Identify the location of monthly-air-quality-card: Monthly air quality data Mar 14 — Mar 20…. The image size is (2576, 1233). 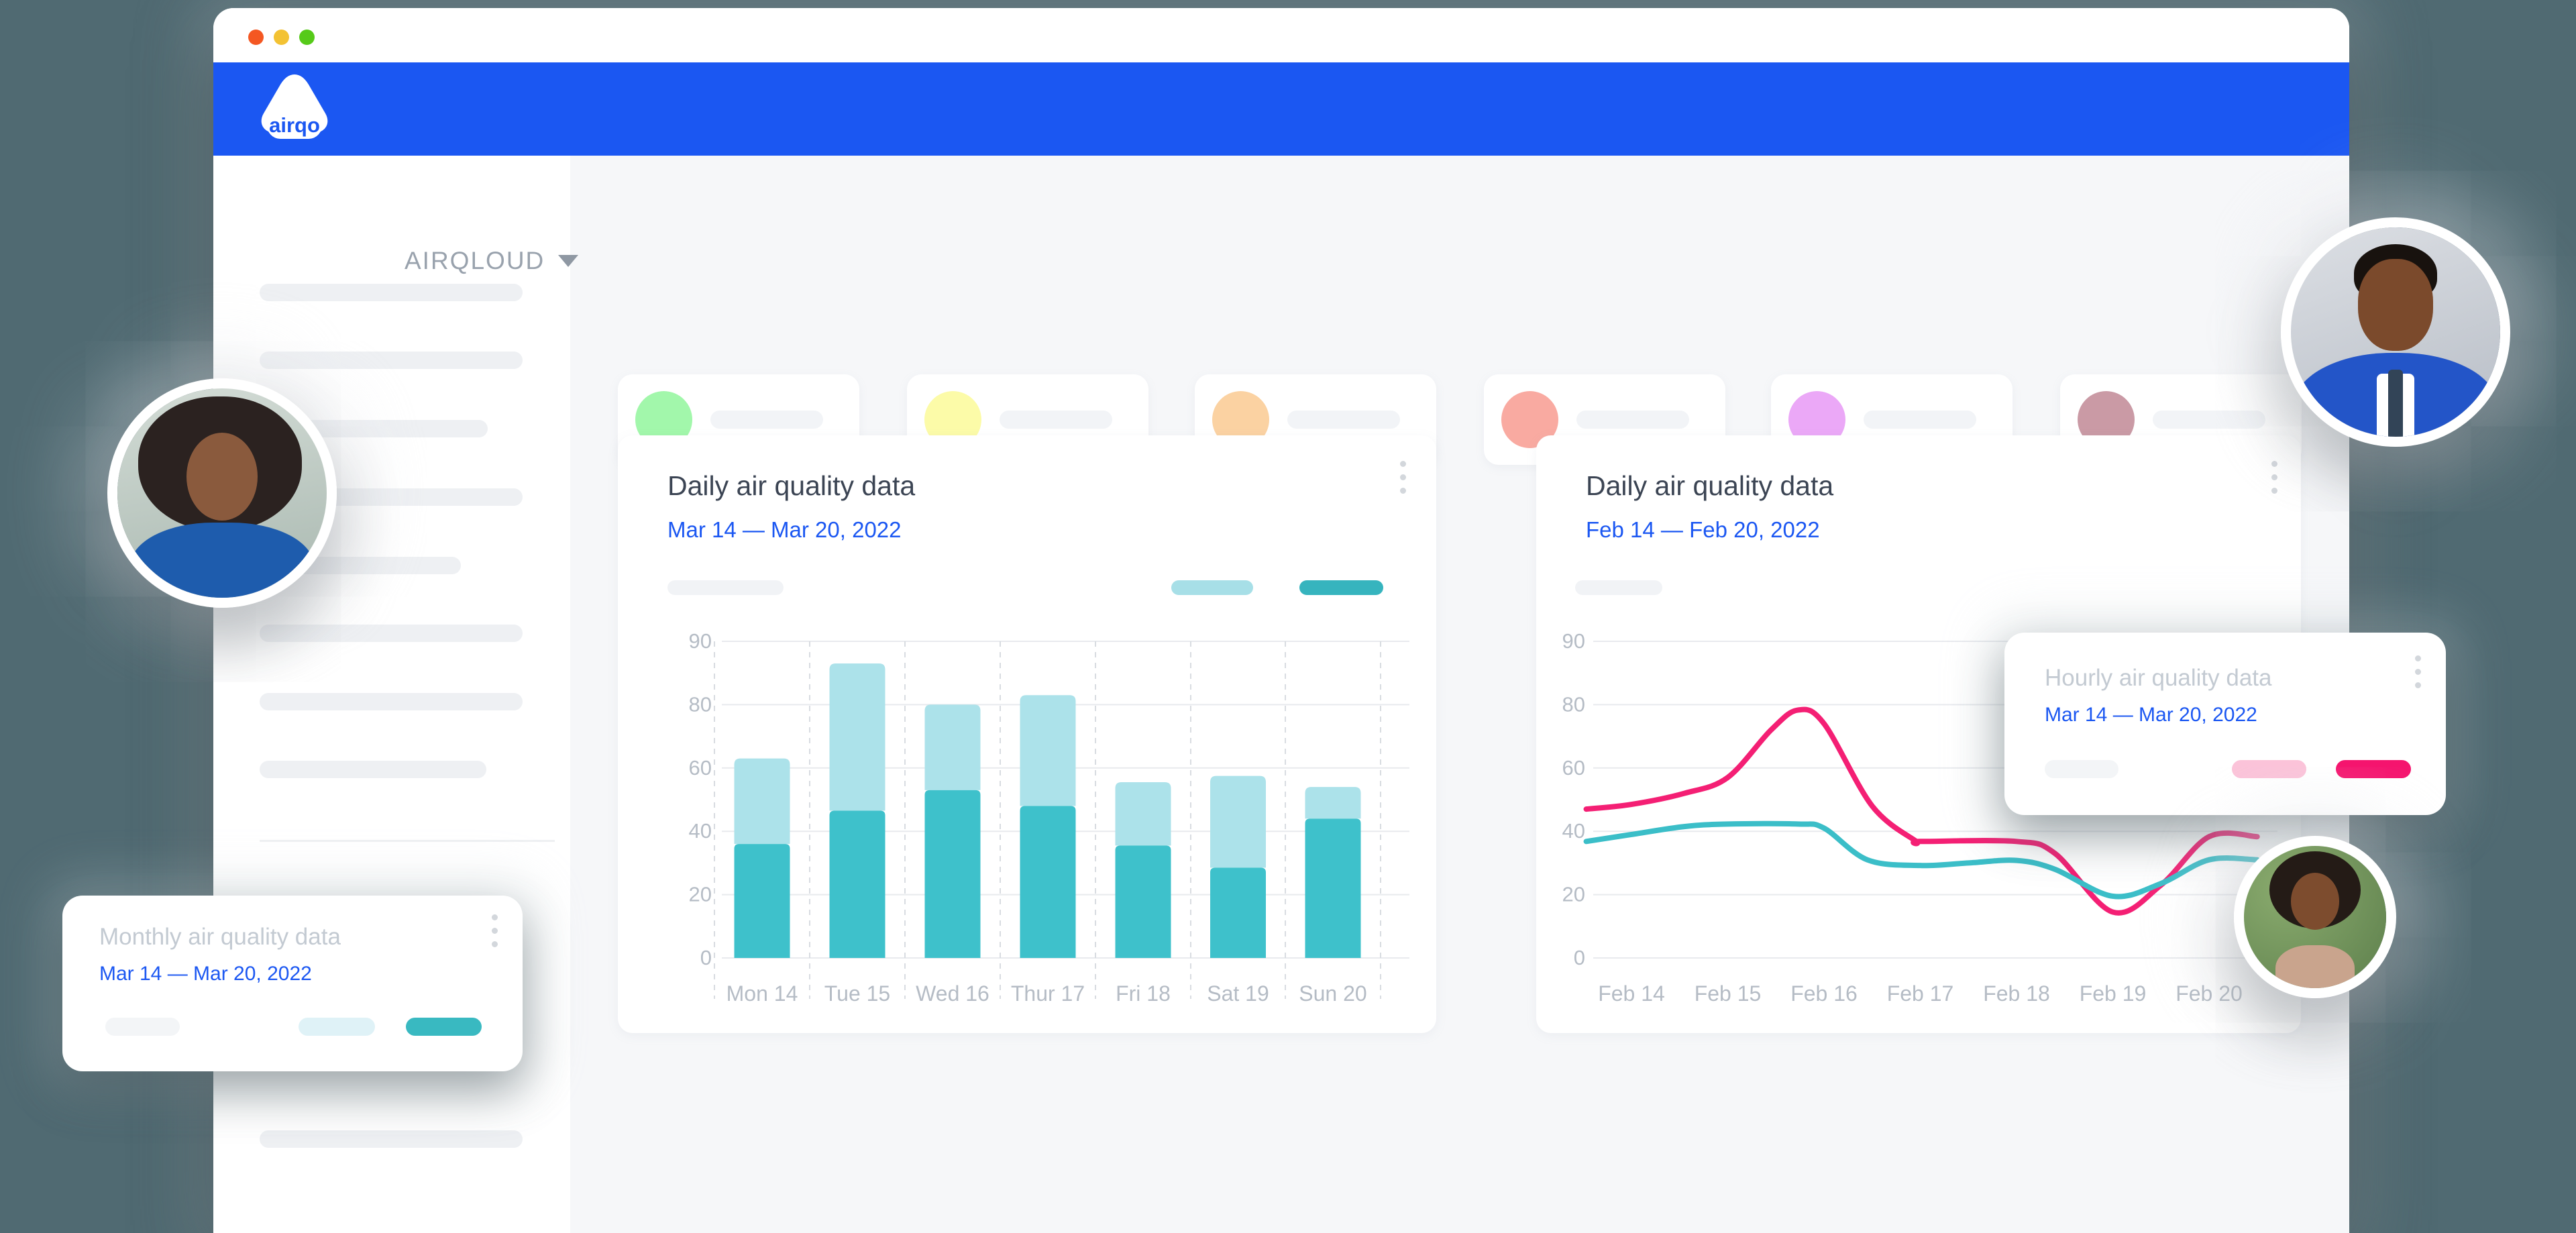
(292, 983).